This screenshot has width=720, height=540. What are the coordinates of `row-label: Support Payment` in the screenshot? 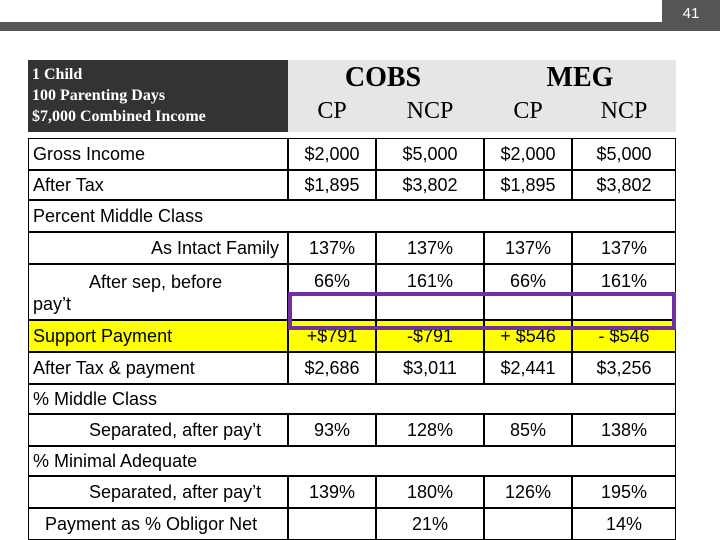 It's located at (158, 336).